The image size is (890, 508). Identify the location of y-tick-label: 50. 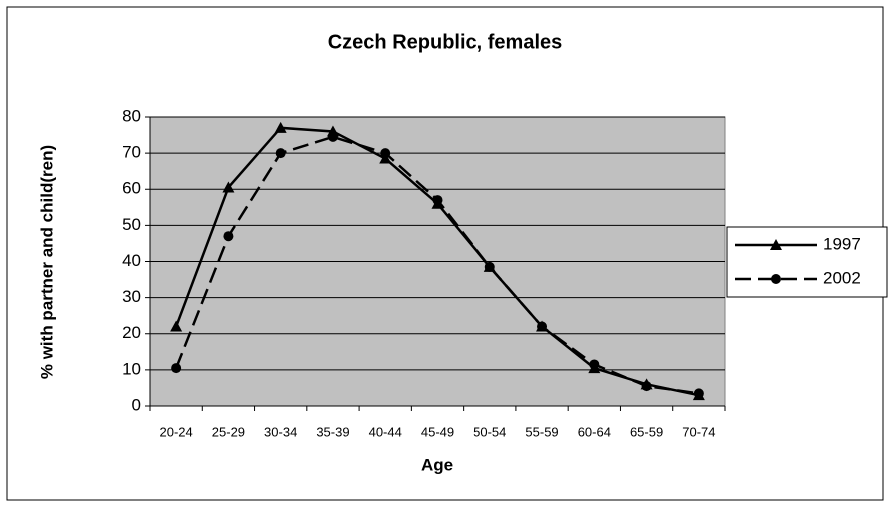
(131, 224).